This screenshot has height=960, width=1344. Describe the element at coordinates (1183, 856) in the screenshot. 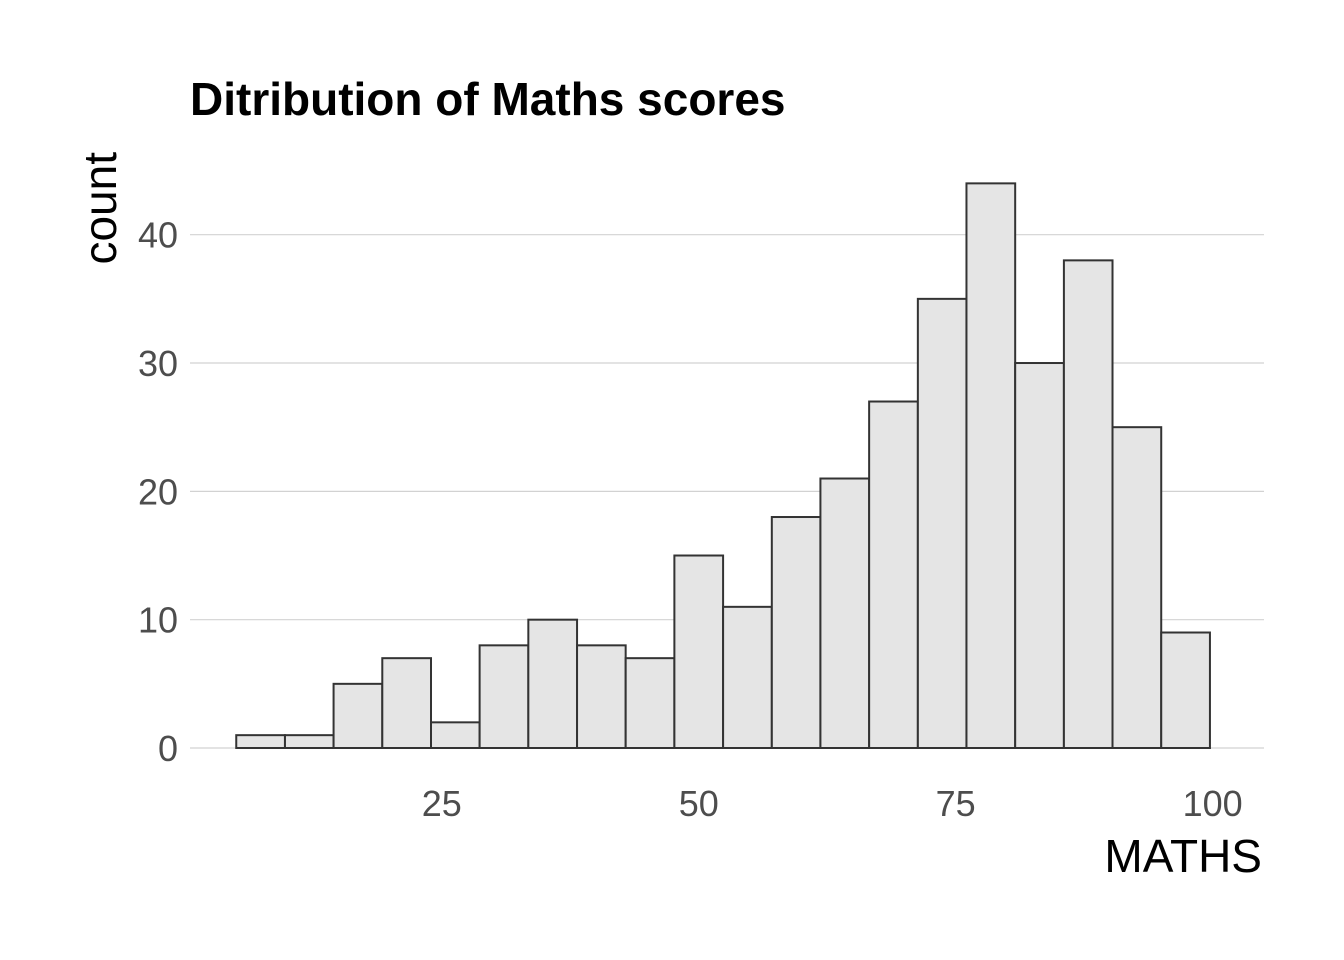

I see `x-axis-title: MATHS` at that location.